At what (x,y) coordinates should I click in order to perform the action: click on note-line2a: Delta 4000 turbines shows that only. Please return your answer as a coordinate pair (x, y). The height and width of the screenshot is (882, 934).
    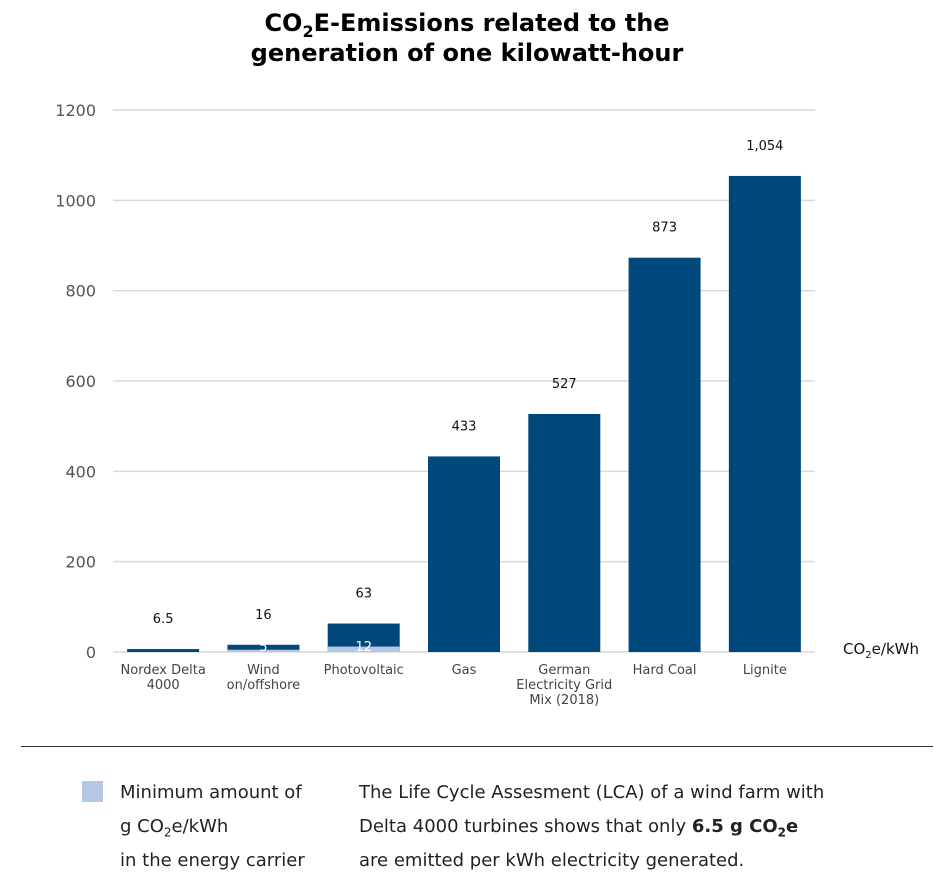
    Looking at the image, I should click on (525, 826).